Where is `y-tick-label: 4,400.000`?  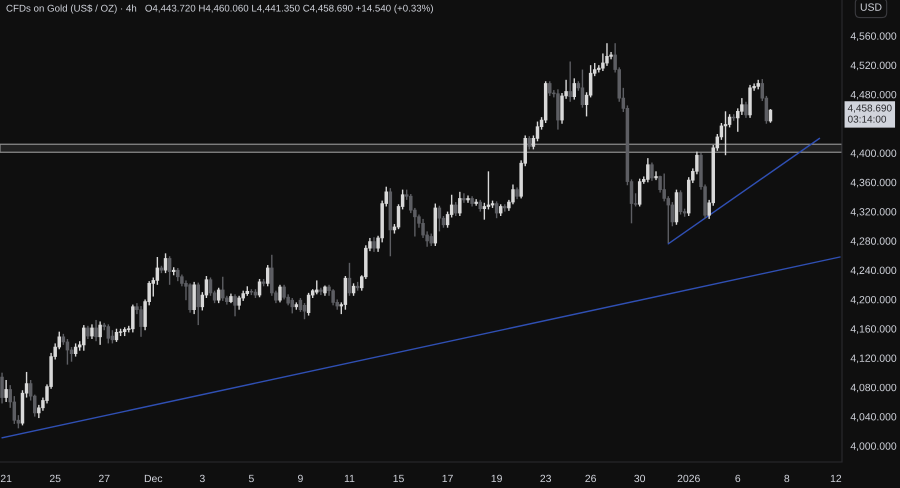
y-tick-label: 4,400.000 is located at coordinates (873, 154).